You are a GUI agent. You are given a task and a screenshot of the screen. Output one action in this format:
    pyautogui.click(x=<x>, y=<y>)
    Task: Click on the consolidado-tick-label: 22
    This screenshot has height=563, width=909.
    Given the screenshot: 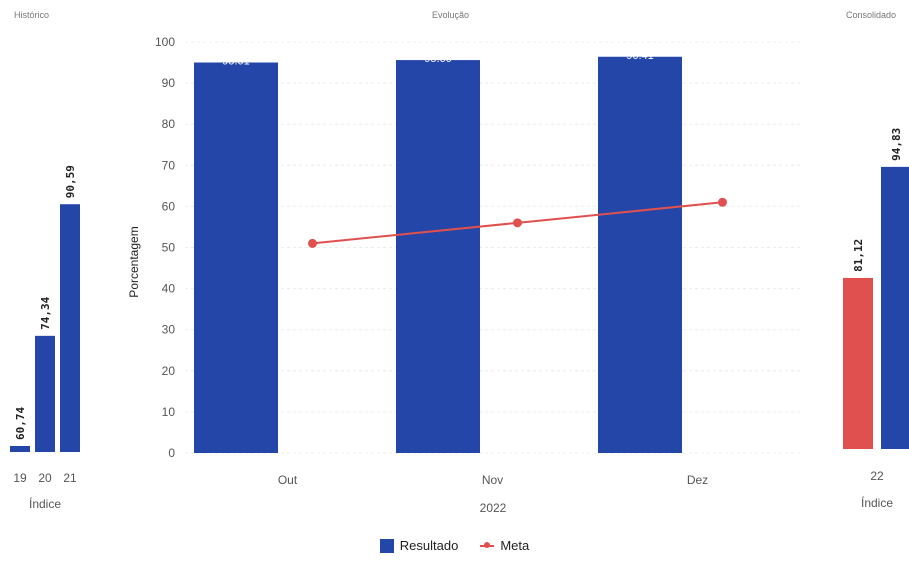 What is the action you would take?
    pyautogui.click(x=877, y=476)
    